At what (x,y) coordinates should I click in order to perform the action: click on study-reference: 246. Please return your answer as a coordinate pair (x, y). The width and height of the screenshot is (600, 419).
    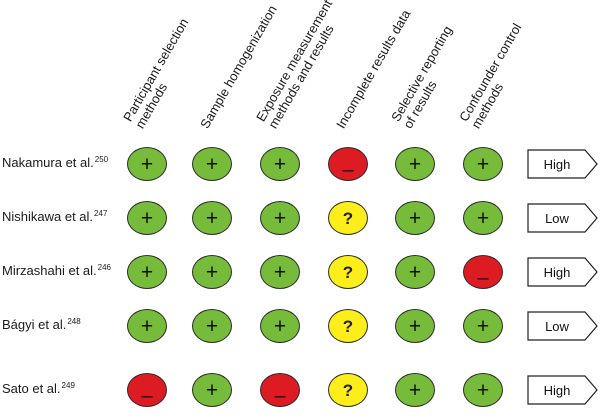
    Looking at the image, I should click on (104, 267).